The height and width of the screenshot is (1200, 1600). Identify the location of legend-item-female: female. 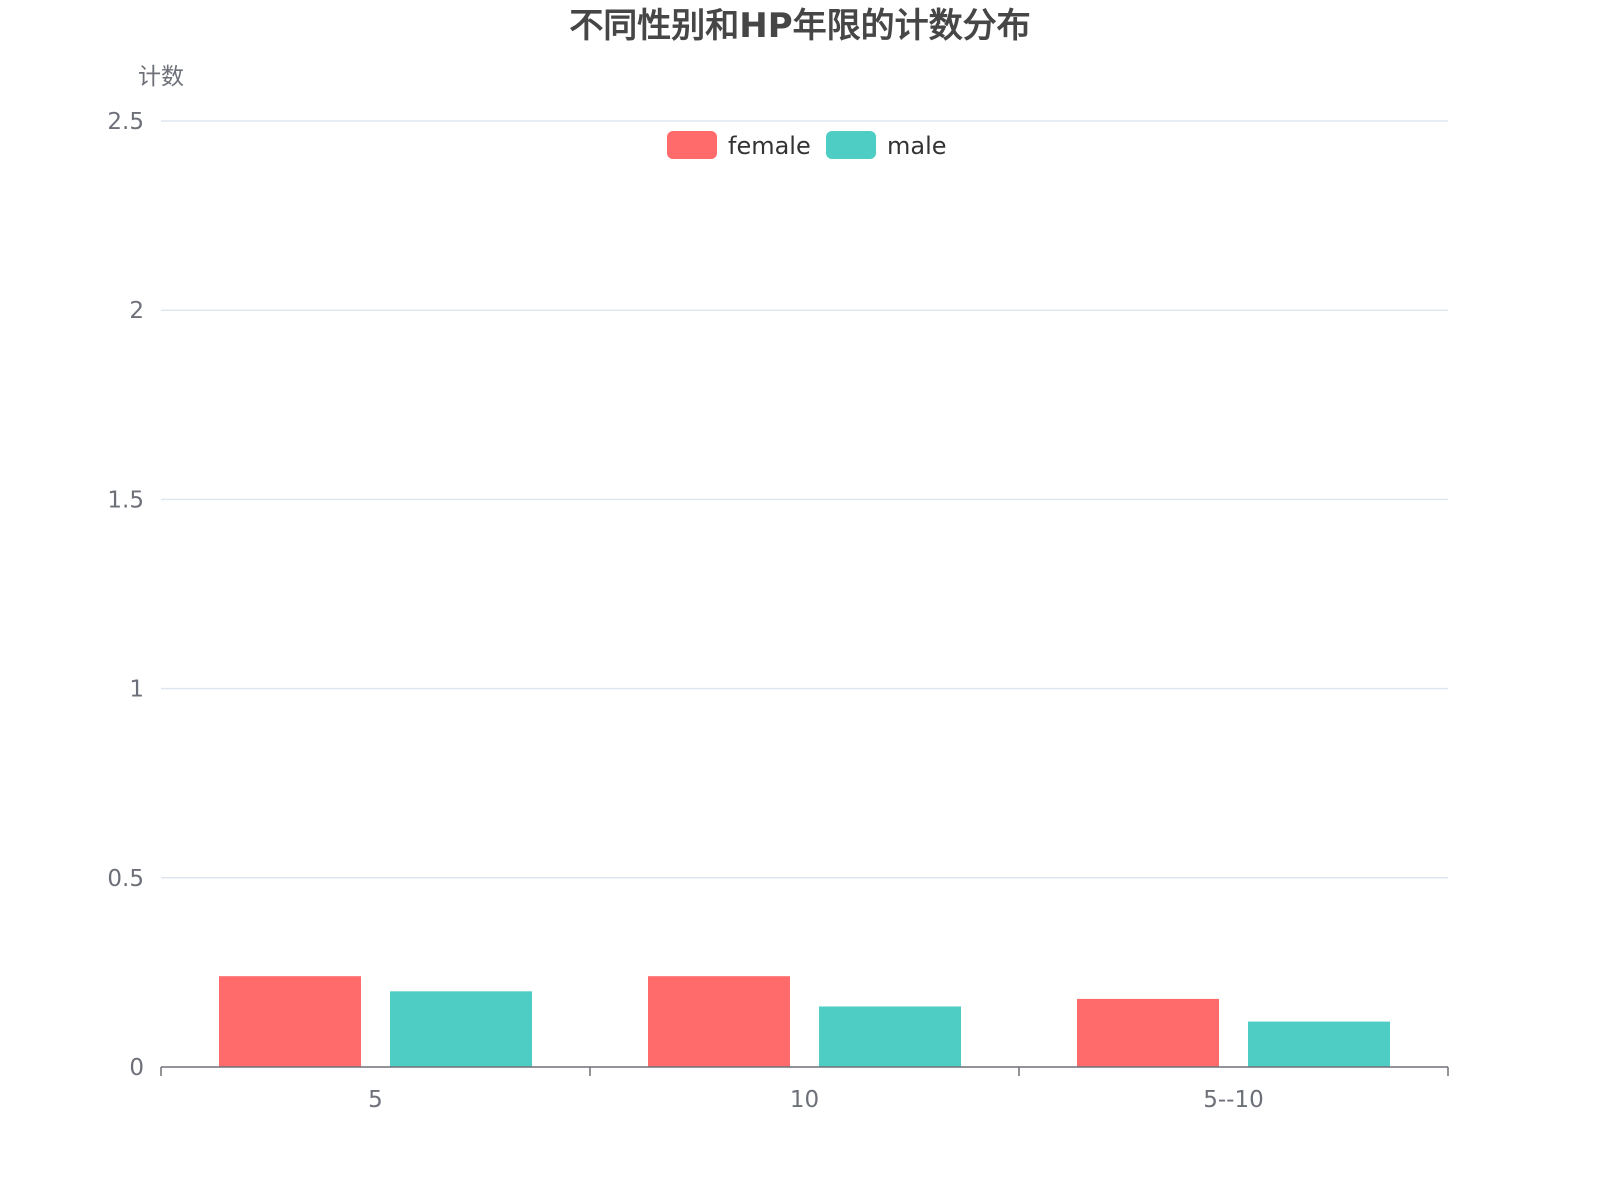
(739, 145).